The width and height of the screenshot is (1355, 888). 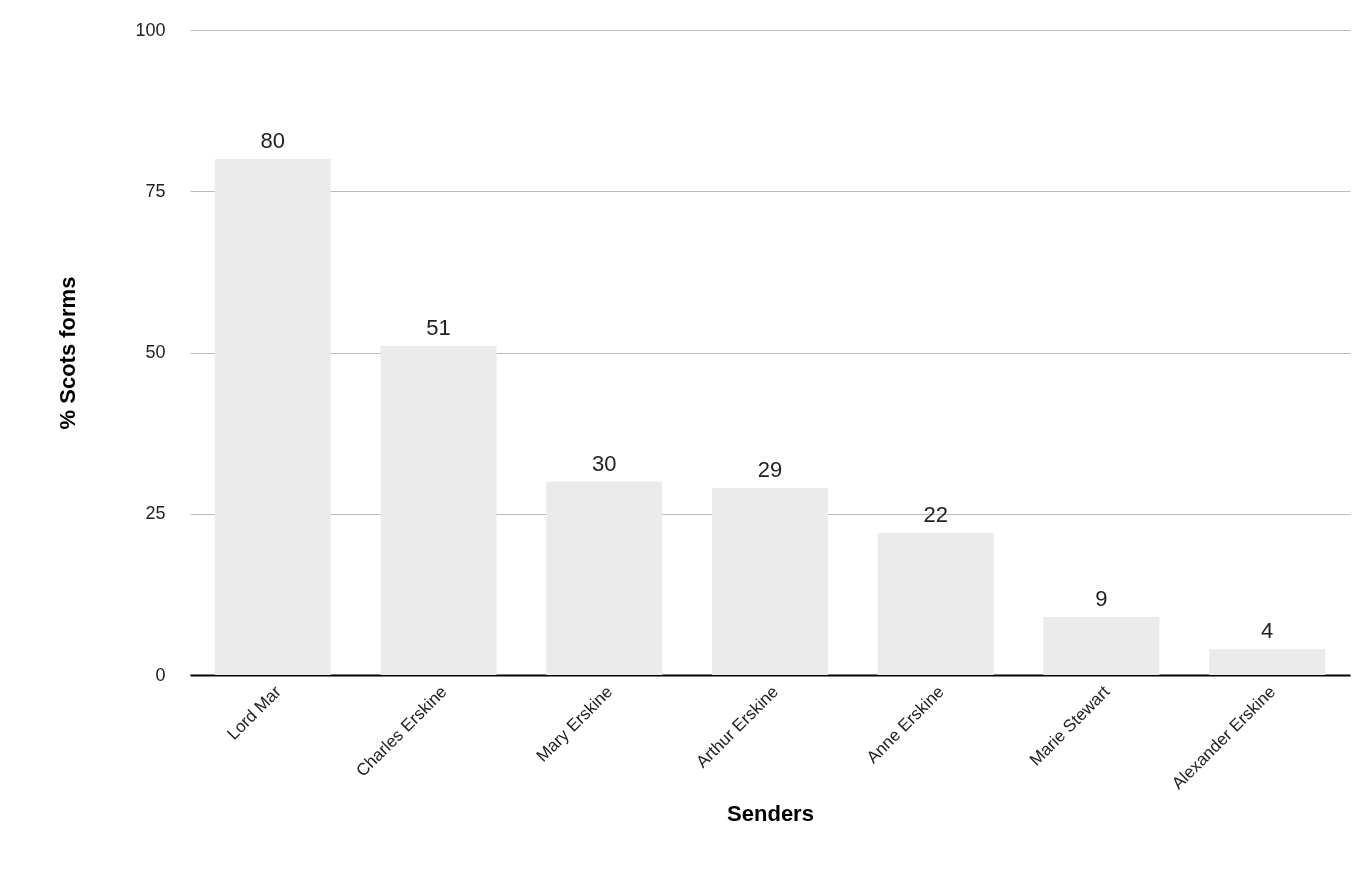 What do you see at coordinates (438, 328) in the screenshot?
I see `data-label: 51` at bounding box center [438, 328].